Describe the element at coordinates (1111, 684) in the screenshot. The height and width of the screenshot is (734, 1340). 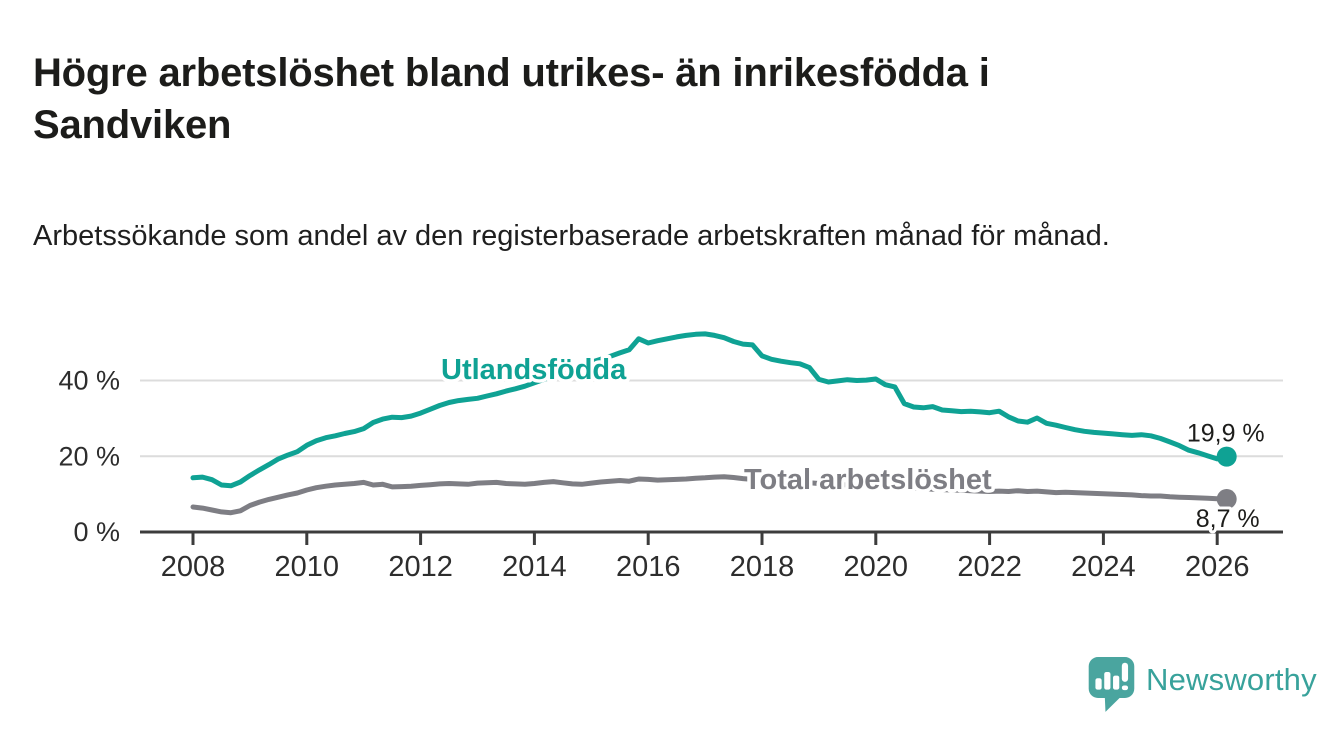
I see `newsworthy-logo-icon` at that location.